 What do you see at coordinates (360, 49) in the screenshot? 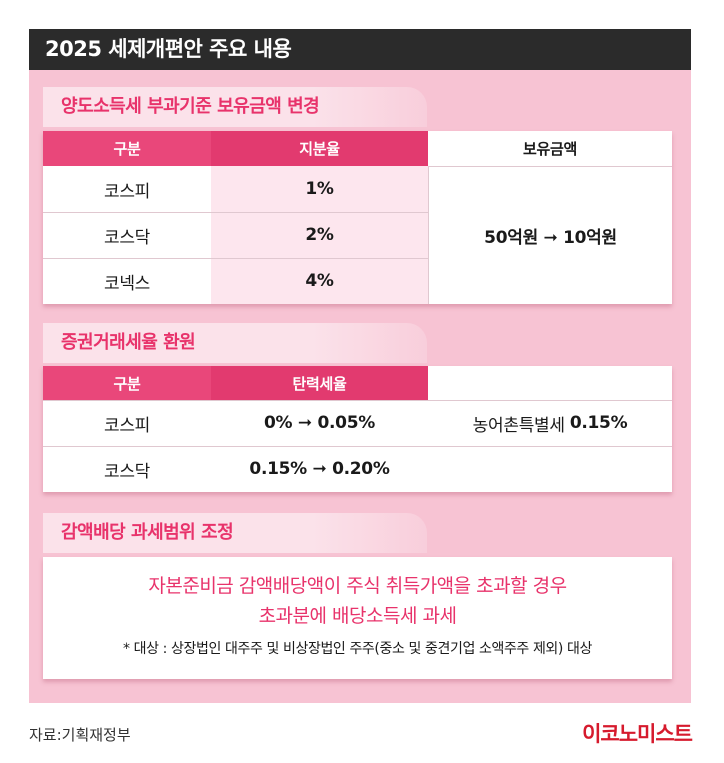
I see `page-title: 2025 세제개편안 주요 내용` at bounding box center [360, 49].